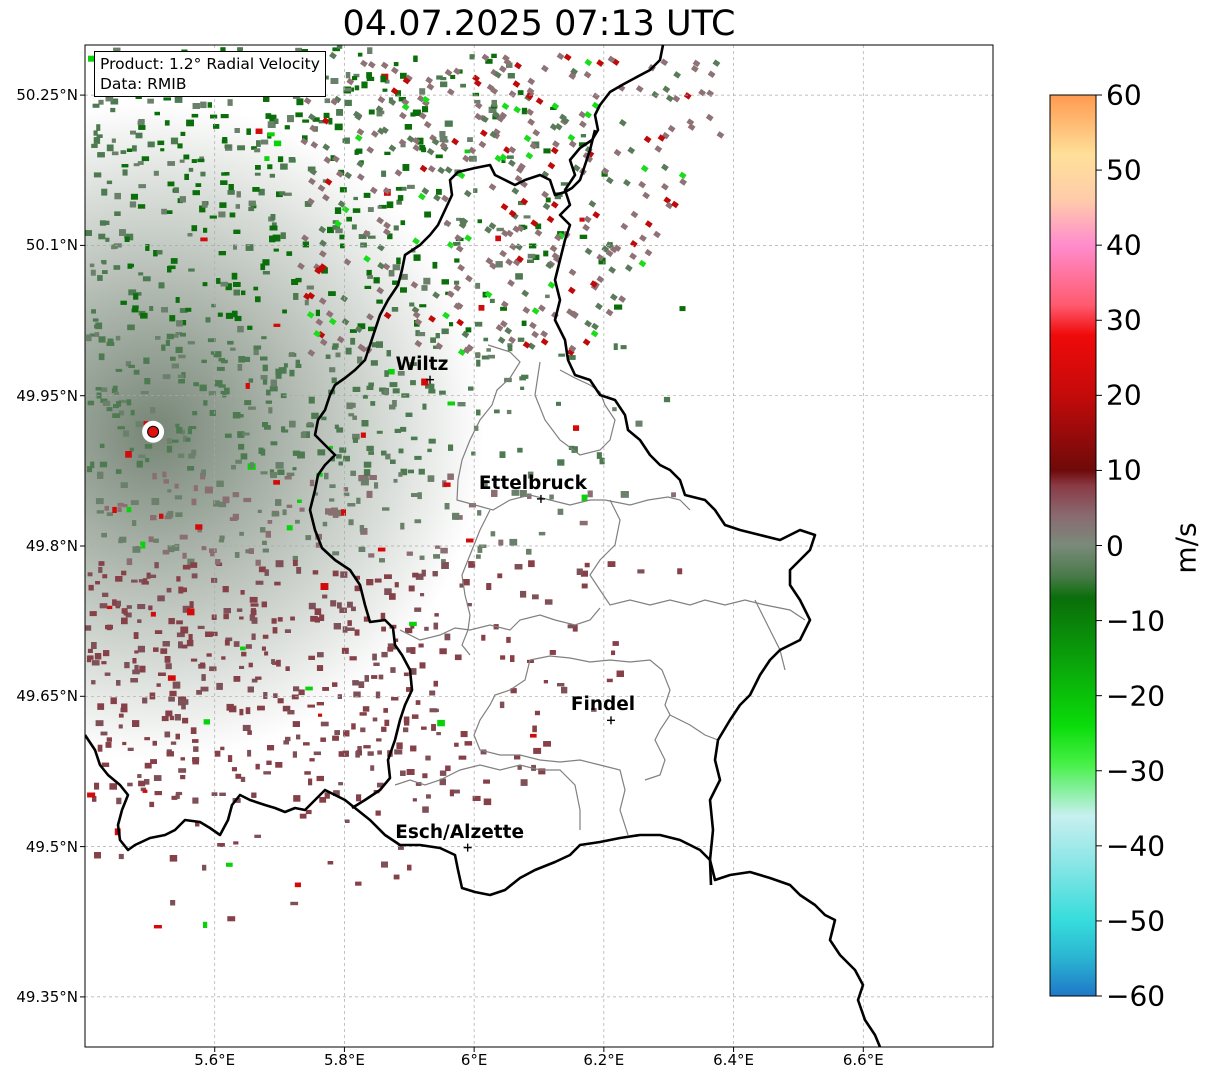 The image size is (1207, 1081). Describe the element at coordinates (1136, 696) in the screenshot. I see `colorbar-tick-label: −20` at that location.